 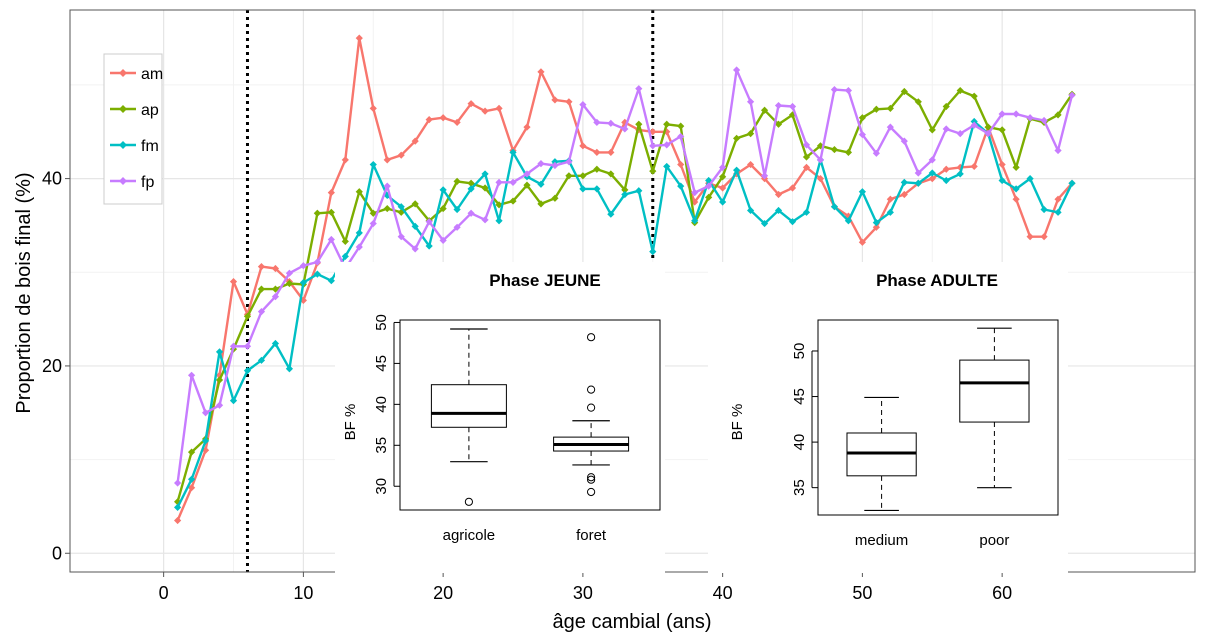 What do you see at coordinates (134, 110) in the screenshot?
I see `legend-item-ap: ap` at bounding box center [134, 110].